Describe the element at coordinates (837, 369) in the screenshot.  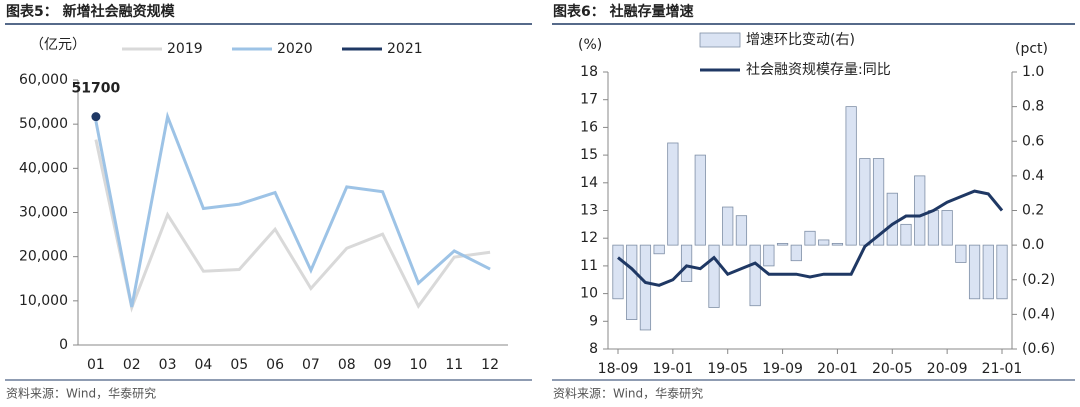
I see `x-tick-label: 20-01` at that location.